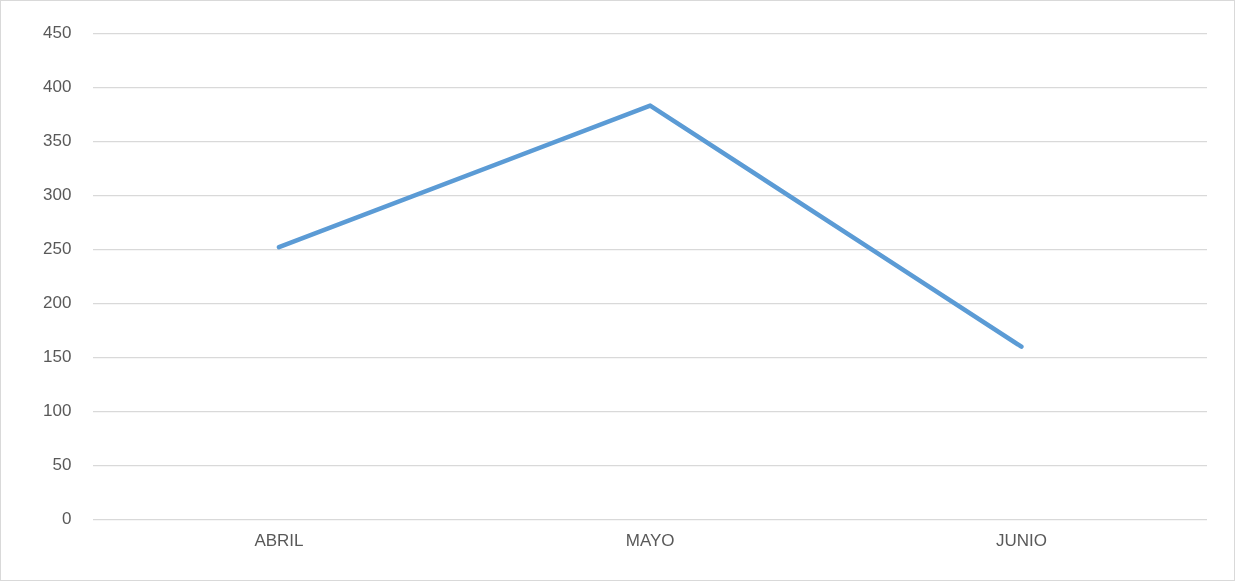  I want to click on y-tick-label: 50, so click(62, 465).